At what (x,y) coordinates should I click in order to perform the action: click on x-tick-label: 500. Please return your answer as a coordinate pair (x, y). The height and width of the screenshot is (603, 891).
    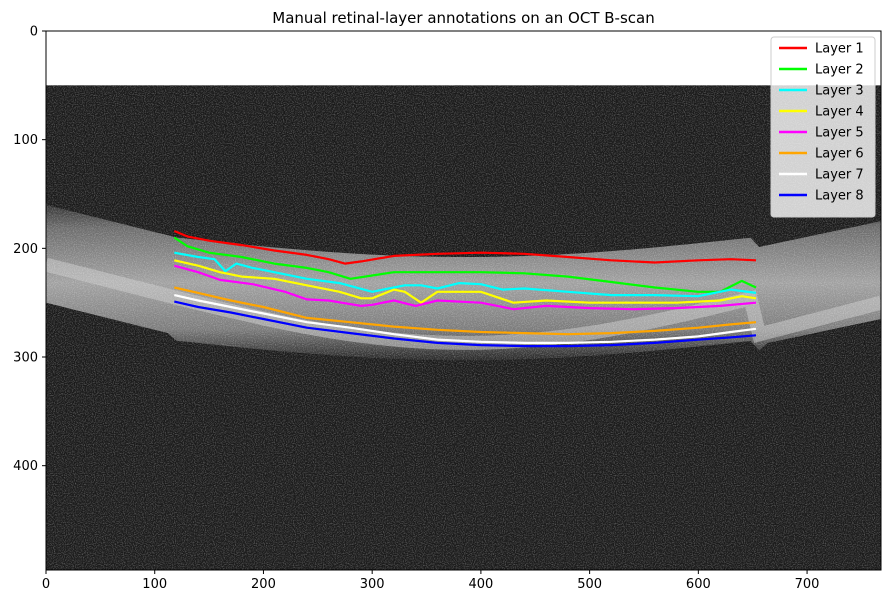
    Looking at the image, I should click on (589, 584).